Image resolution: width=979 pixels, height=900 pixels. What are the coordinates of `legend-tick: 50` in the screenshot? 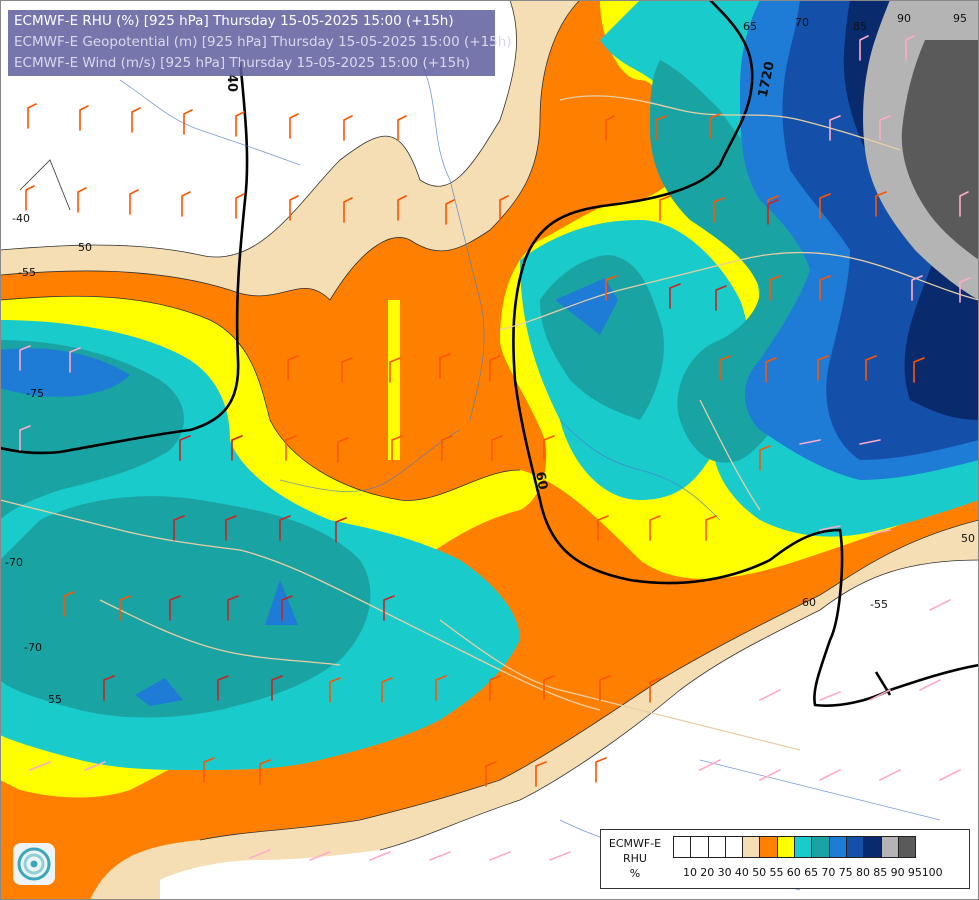 It's located at (759, 872).